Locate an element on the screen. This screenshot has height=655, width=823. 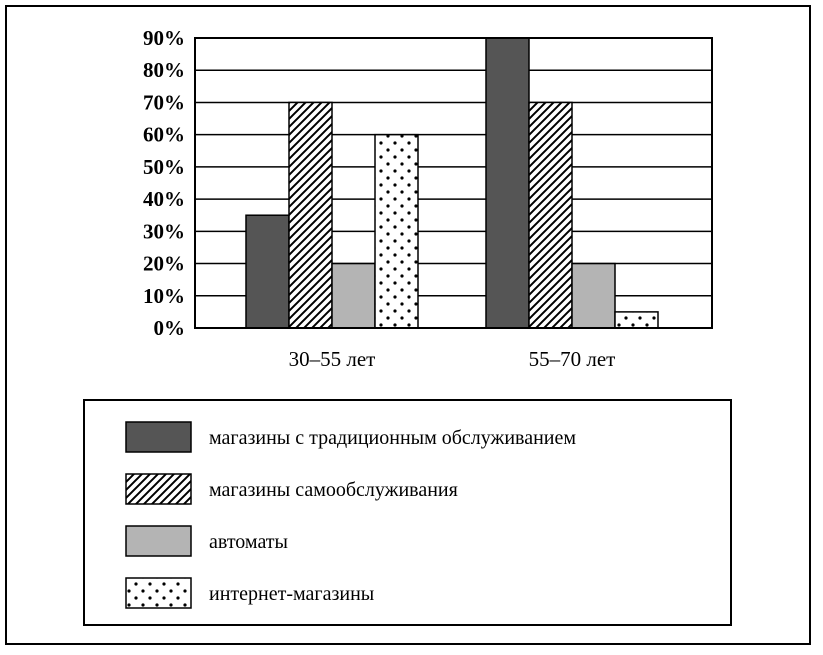
y-tick-label: 30% is located at coordinates (164, 231).